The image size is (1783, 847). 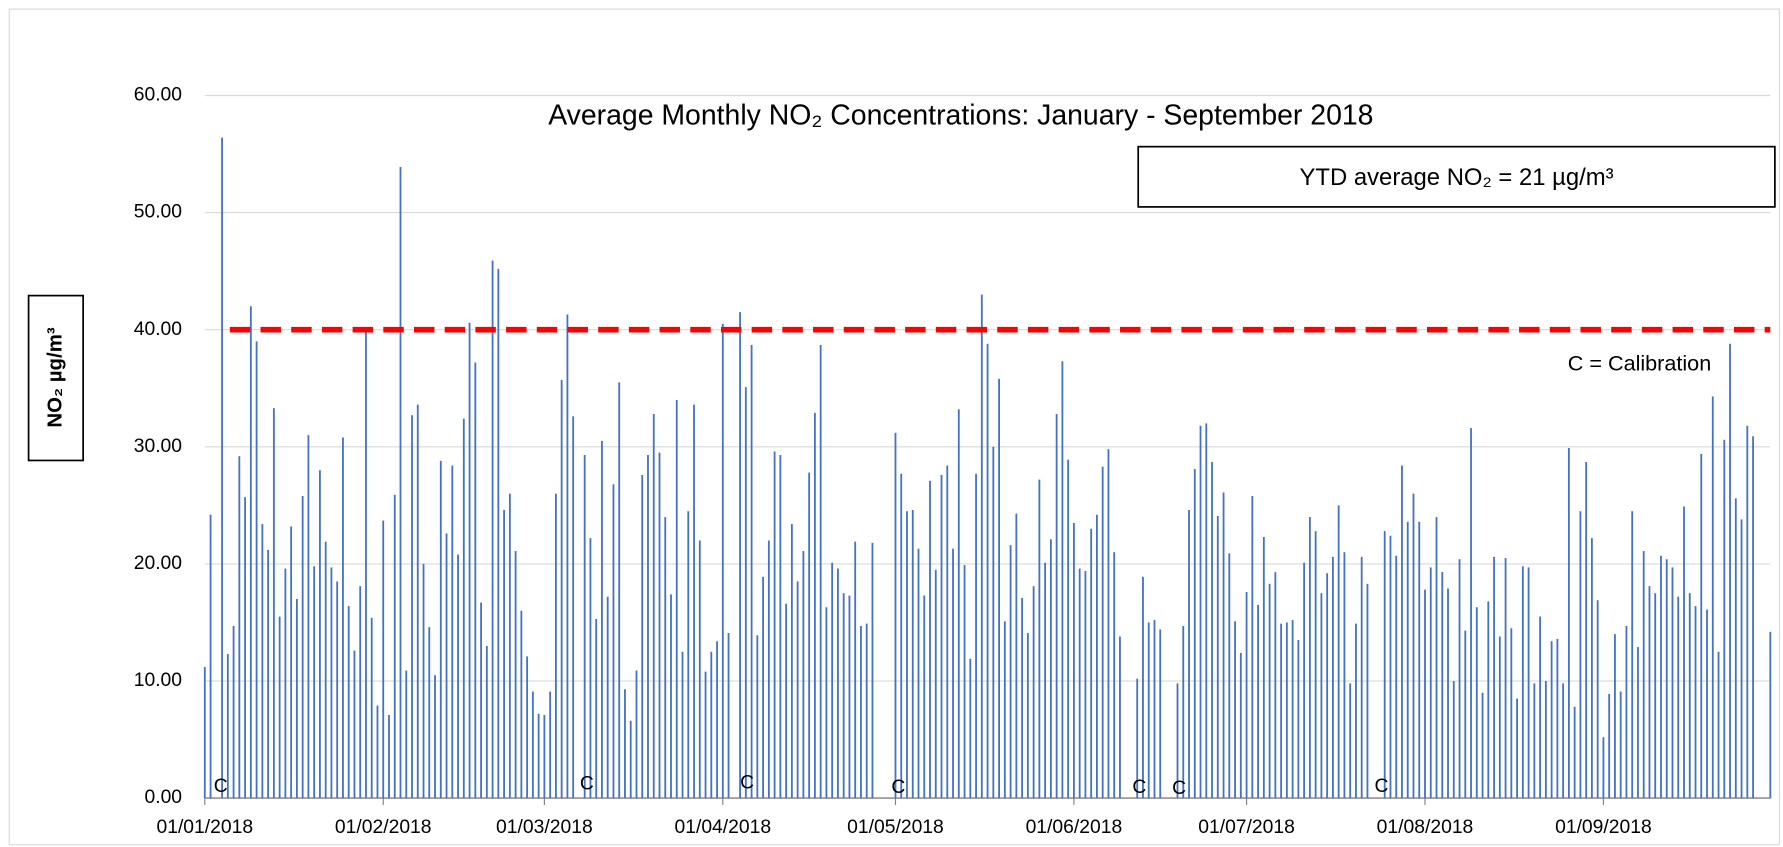 I want to click on x-tick-label: 01/08/2018, so click(x=1425, y=827).